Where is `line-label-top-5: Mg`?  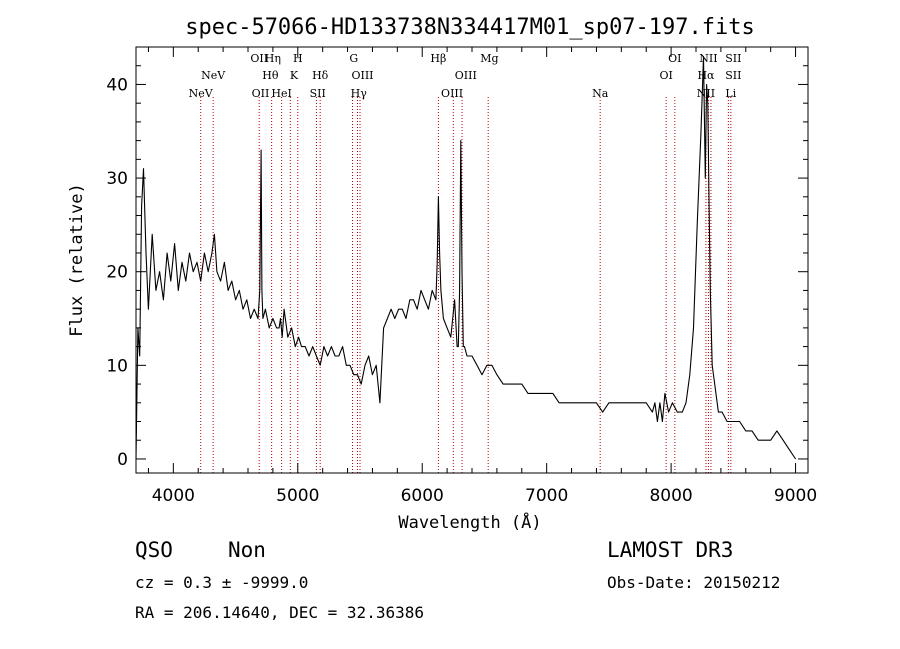 line-label-top-5: Mg is located at coordinates (489, 58).